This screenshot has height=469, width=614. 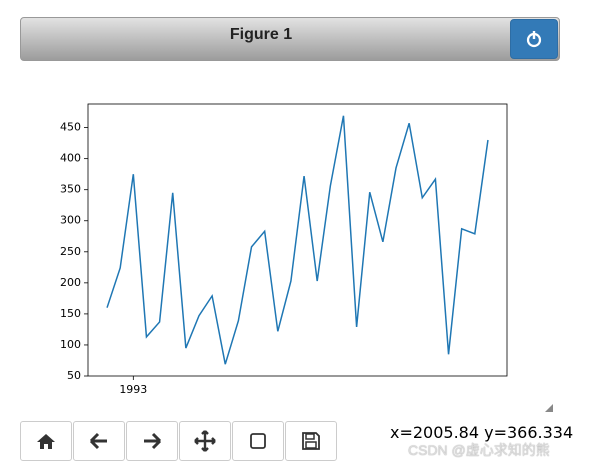 What do you see at coordinates (482, 432) in the screenshot?
I see `status-text: x=2005.84 y=366.334` at bounding box center [482, 432].